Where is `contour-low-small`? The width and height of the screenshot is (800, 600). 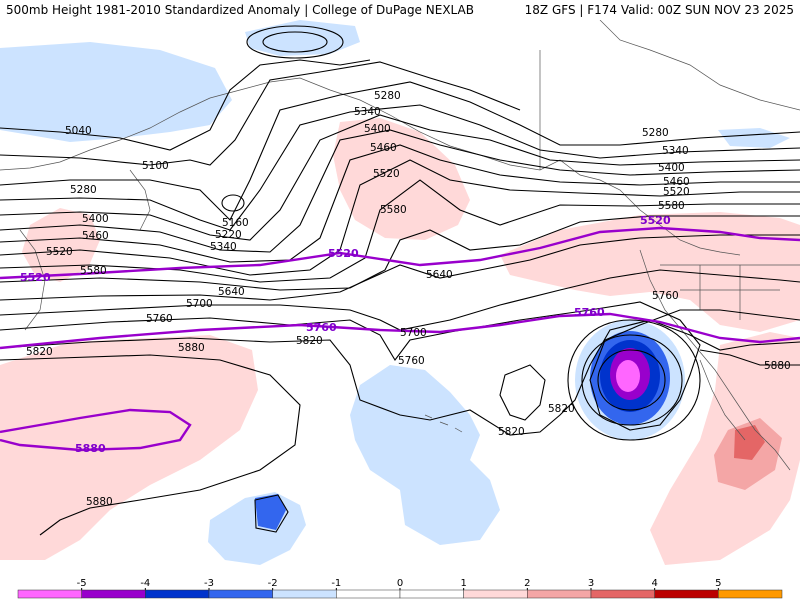 contour-low-small is located at coordinates (233, 203).